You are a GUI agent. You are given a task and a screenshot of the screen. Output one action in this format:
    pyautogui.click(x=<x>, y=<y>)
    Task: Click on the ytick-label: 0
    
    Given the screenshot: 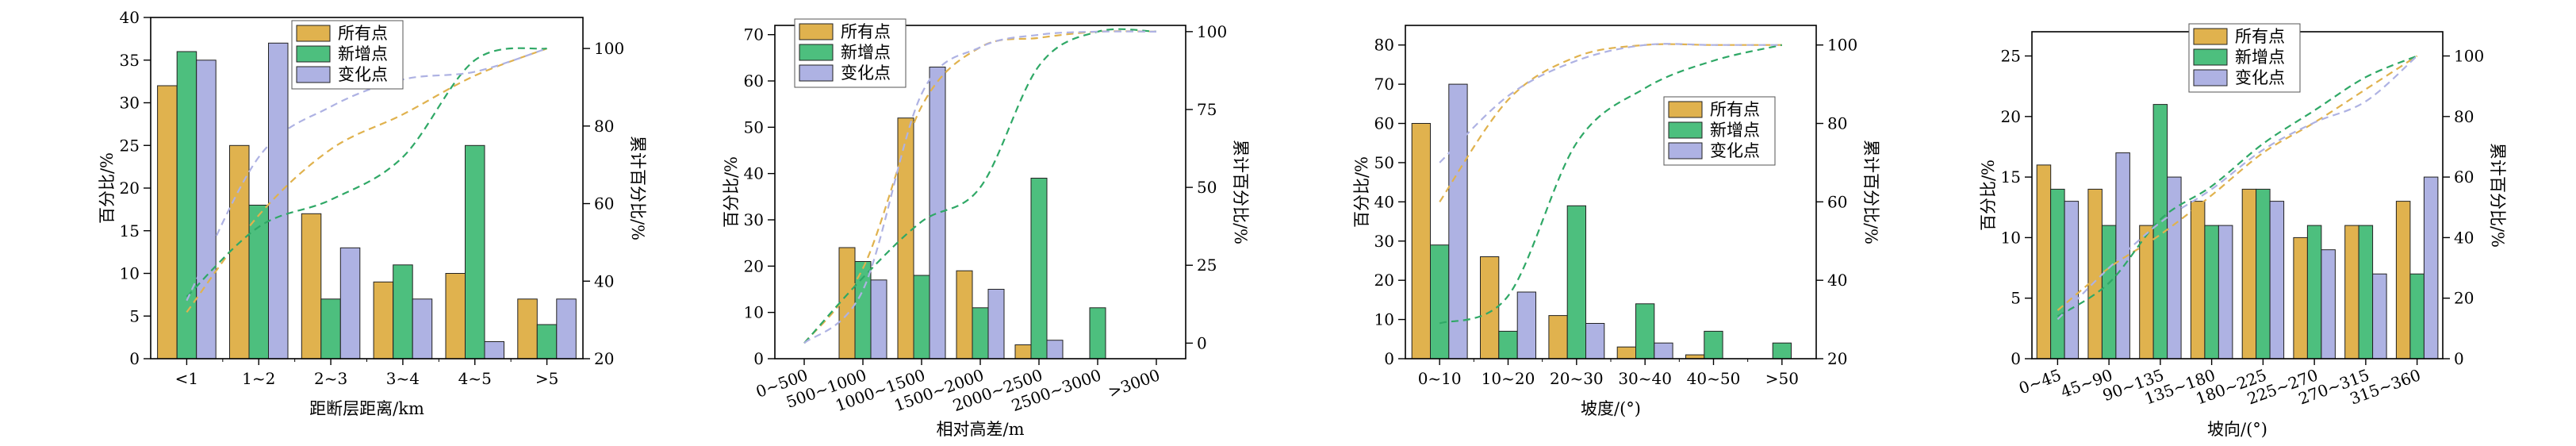 What is the action you would take?
    pyautogui.click(x=759, y=359)
    